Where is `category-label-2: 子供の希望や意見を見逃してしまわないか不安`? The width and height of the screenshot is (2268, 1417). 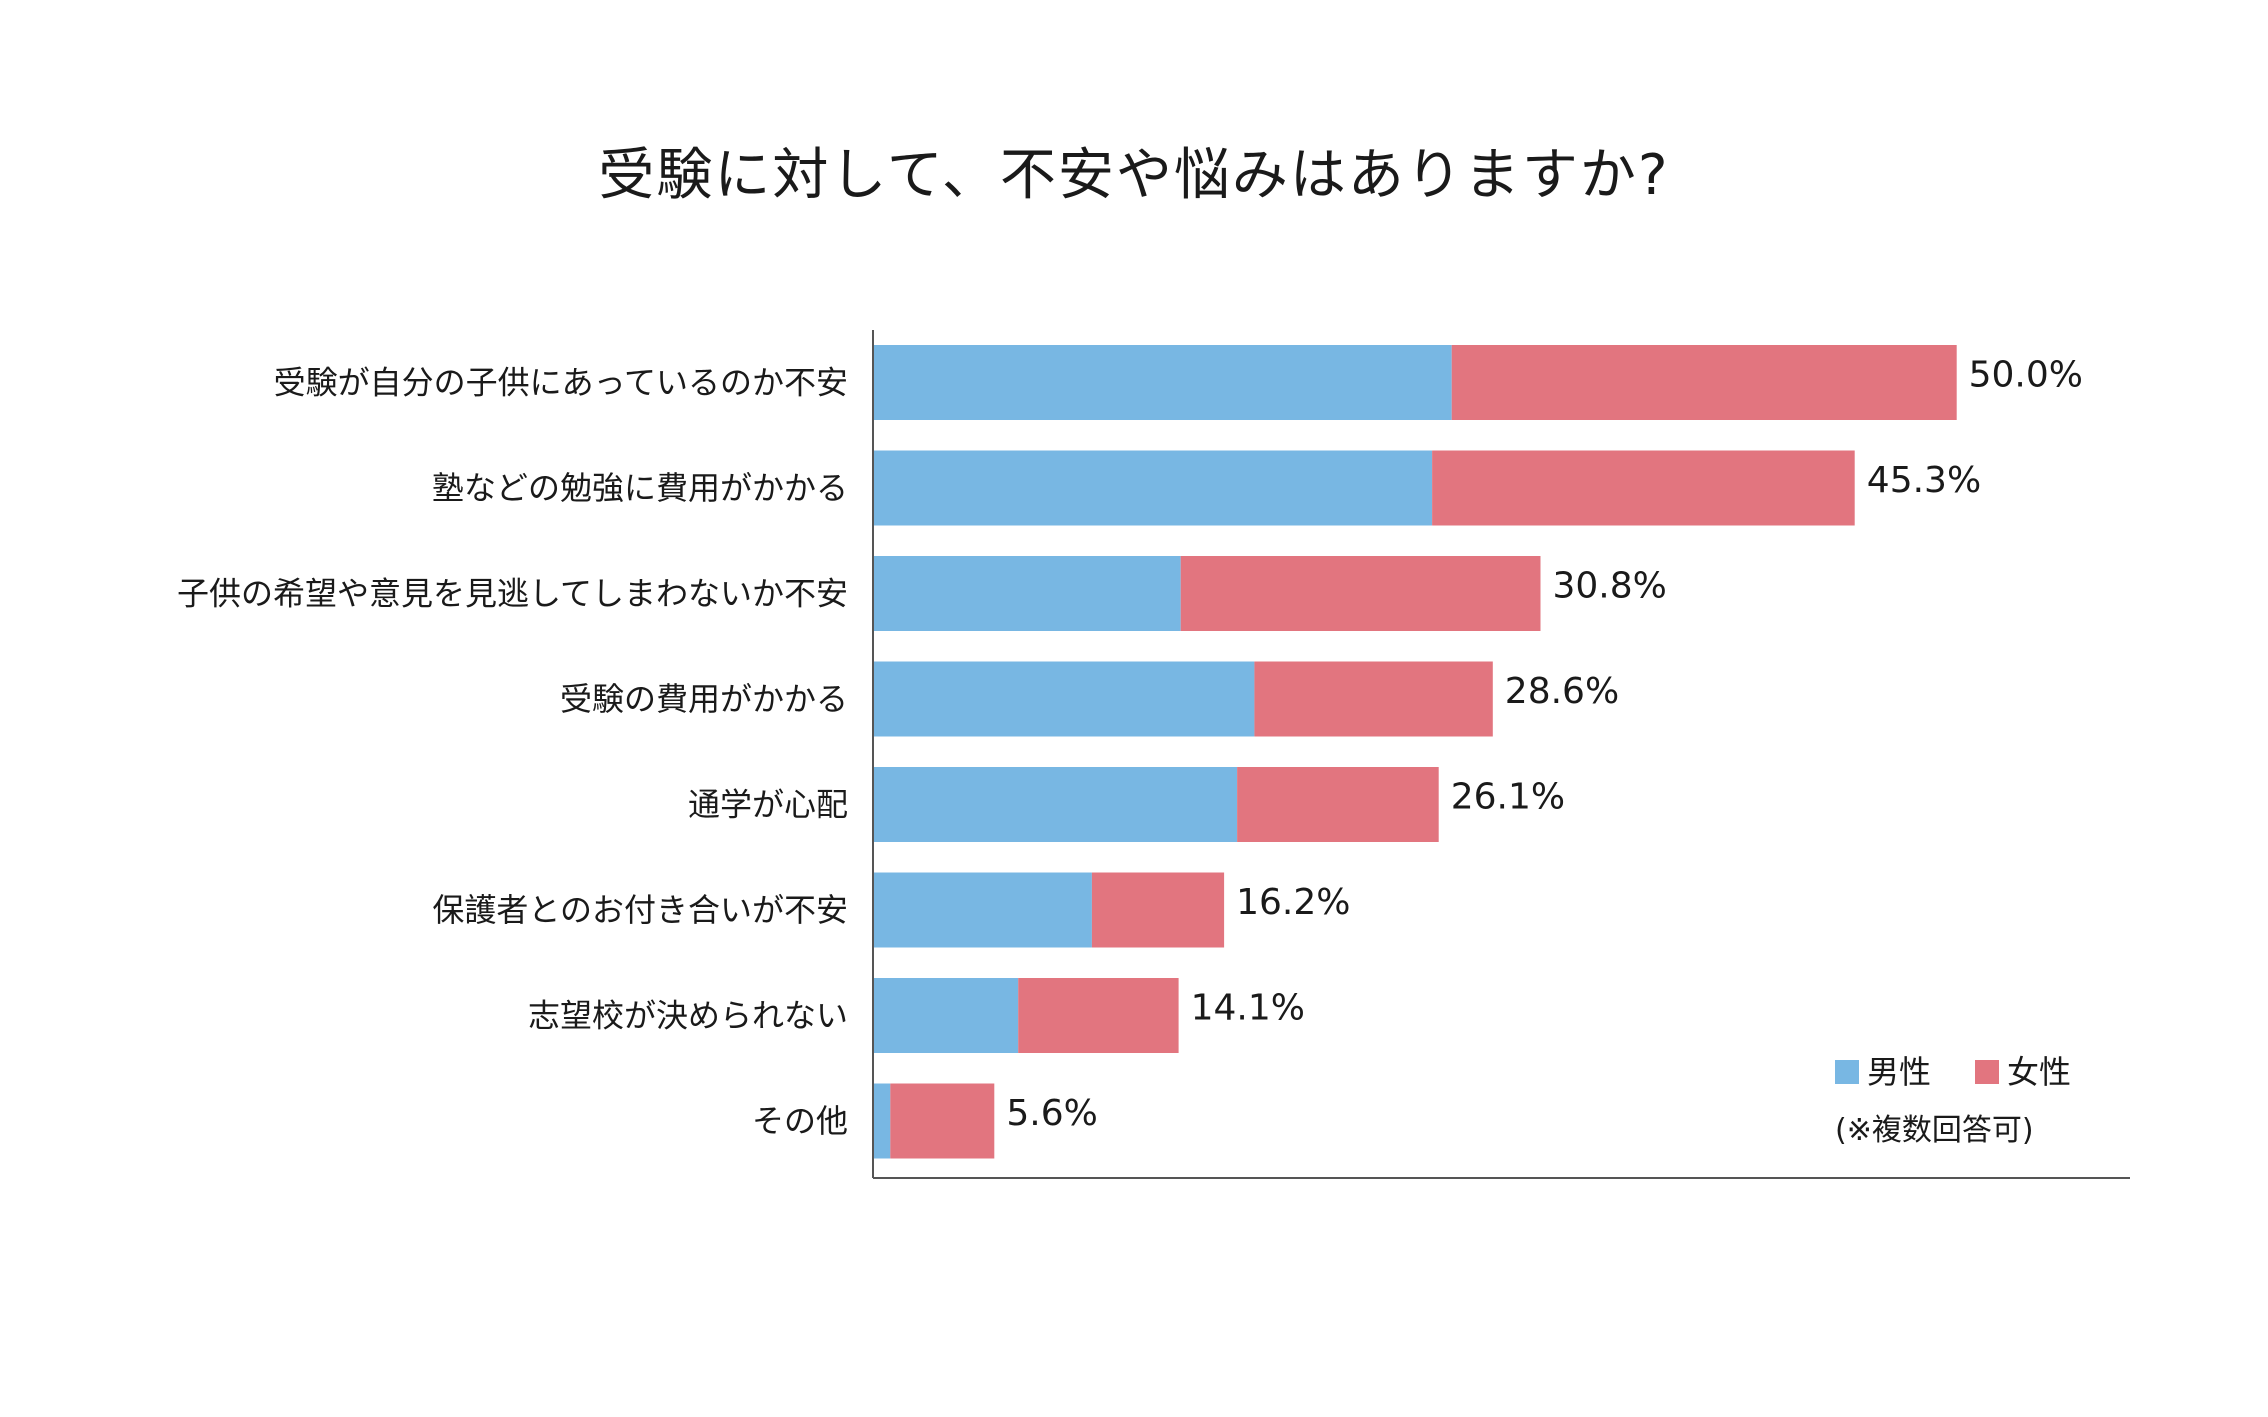
category-label-2: 子供の希望や意見を見逃してしまわないか不安 is located at coordinates (512, 594).